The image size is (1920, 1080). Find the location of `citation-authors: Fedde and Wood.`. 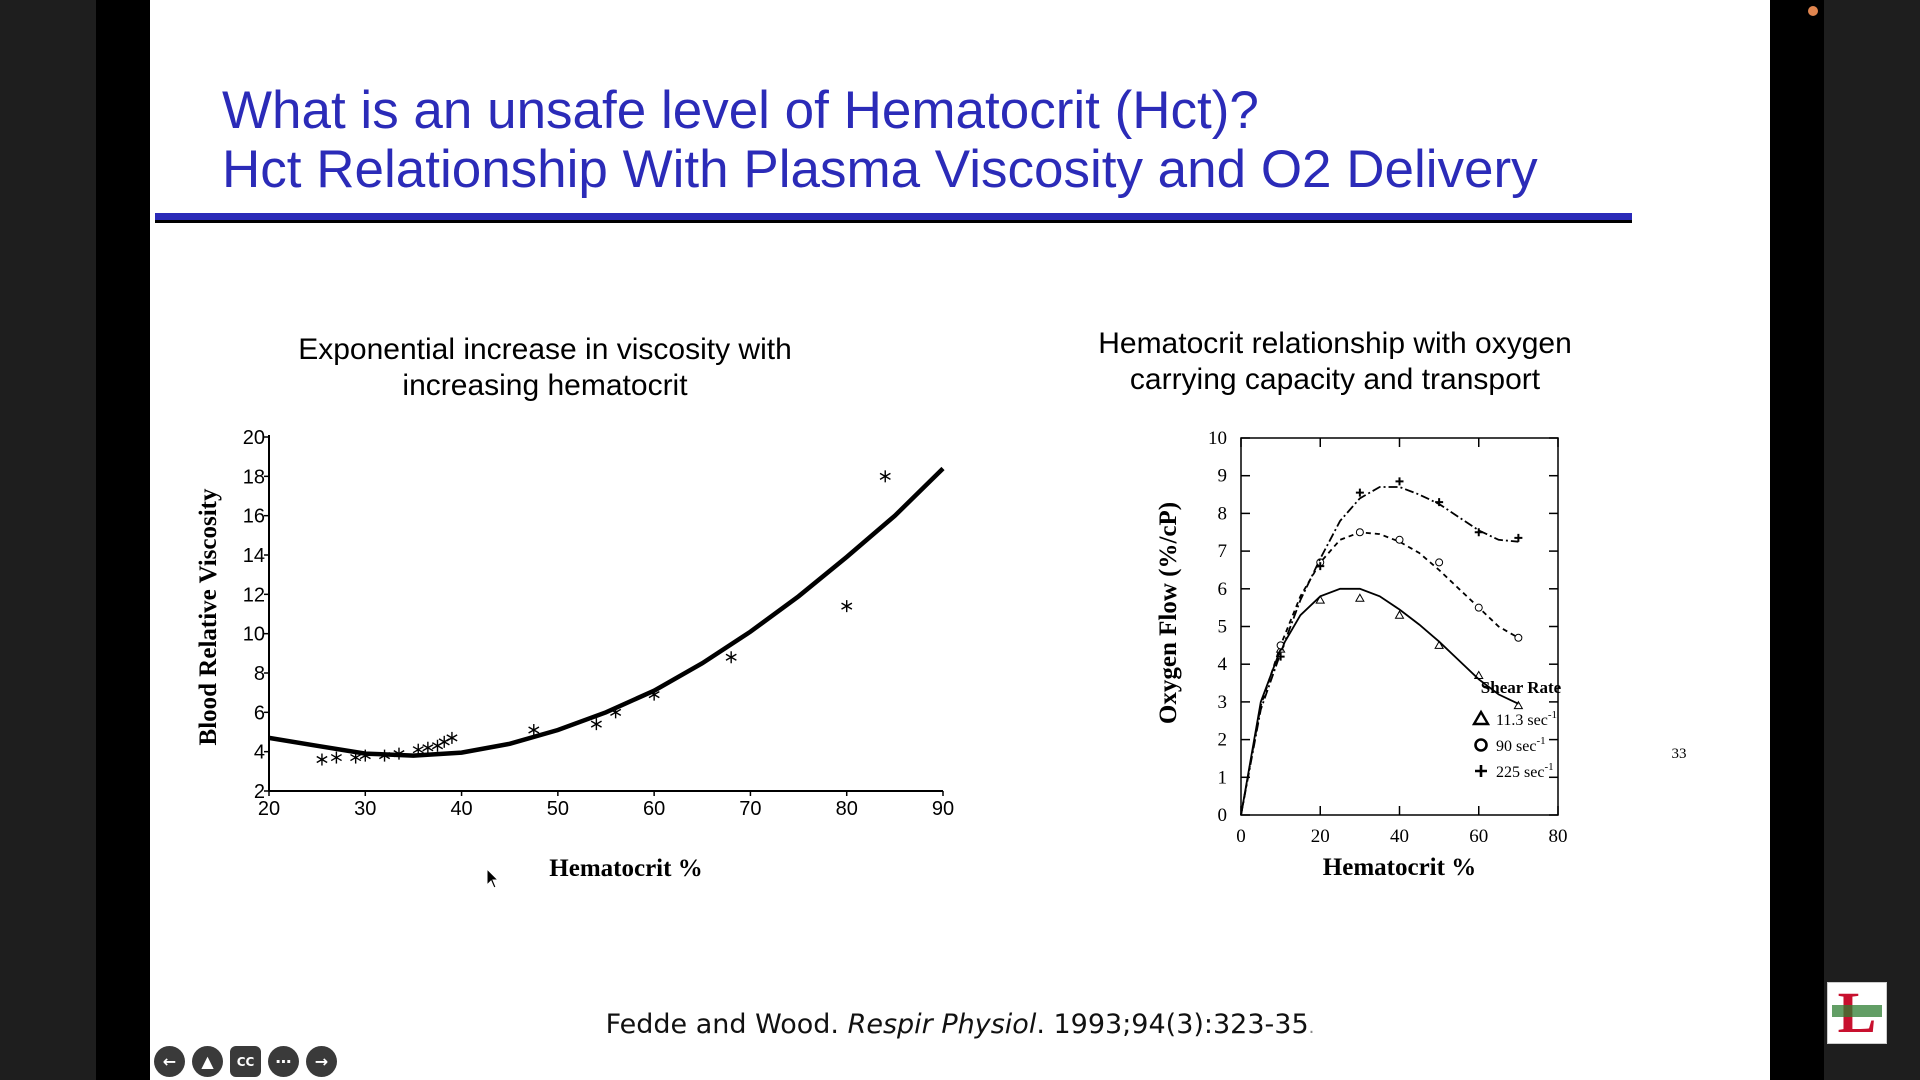

citation-authors: Fedde and Wood. is located at coordinates (726, 1024).